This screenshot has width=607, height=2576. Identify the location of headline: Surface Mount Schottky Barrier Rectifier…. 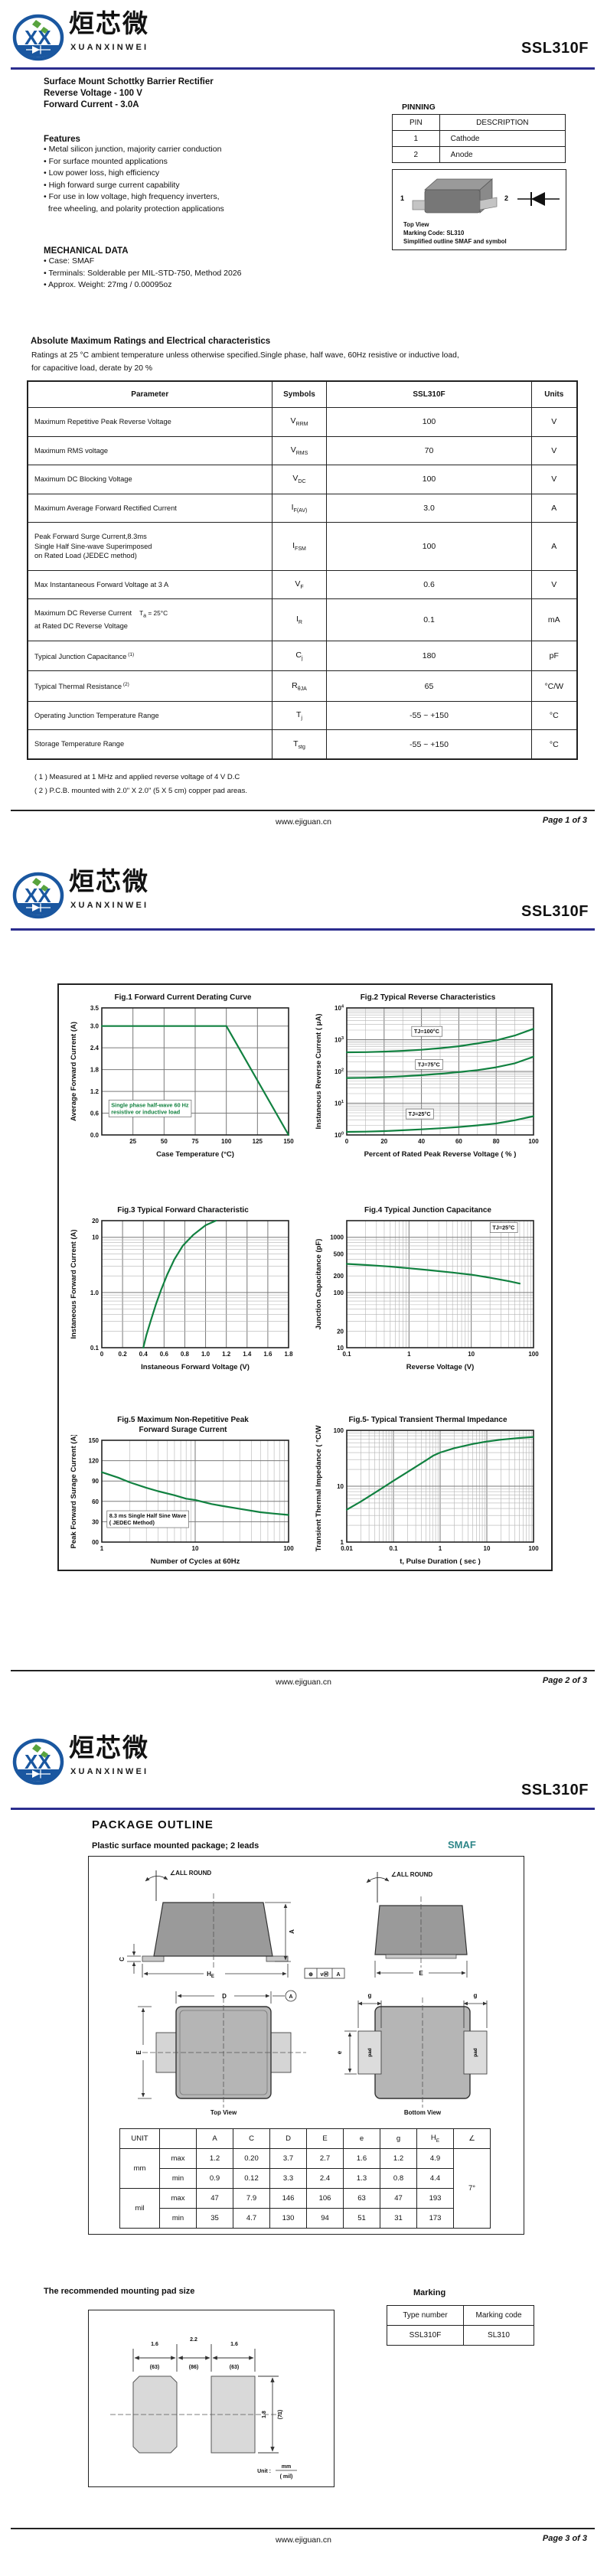
(129, 93).